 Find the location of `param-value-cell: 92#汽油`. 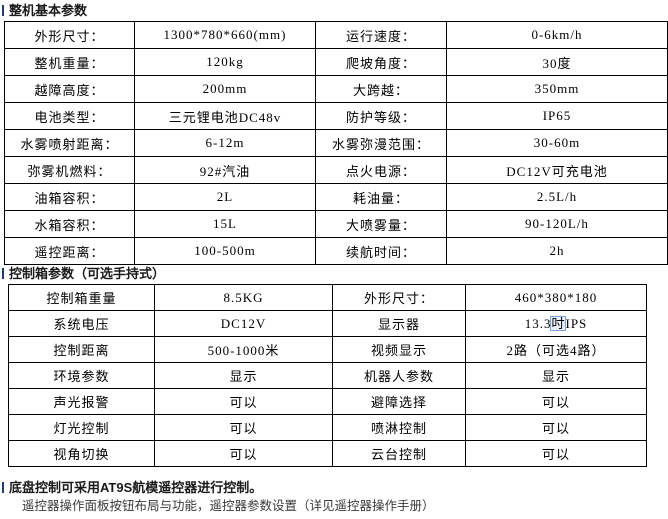

param-value-cell: 92#汽油 is located at coordinates (225, 170).